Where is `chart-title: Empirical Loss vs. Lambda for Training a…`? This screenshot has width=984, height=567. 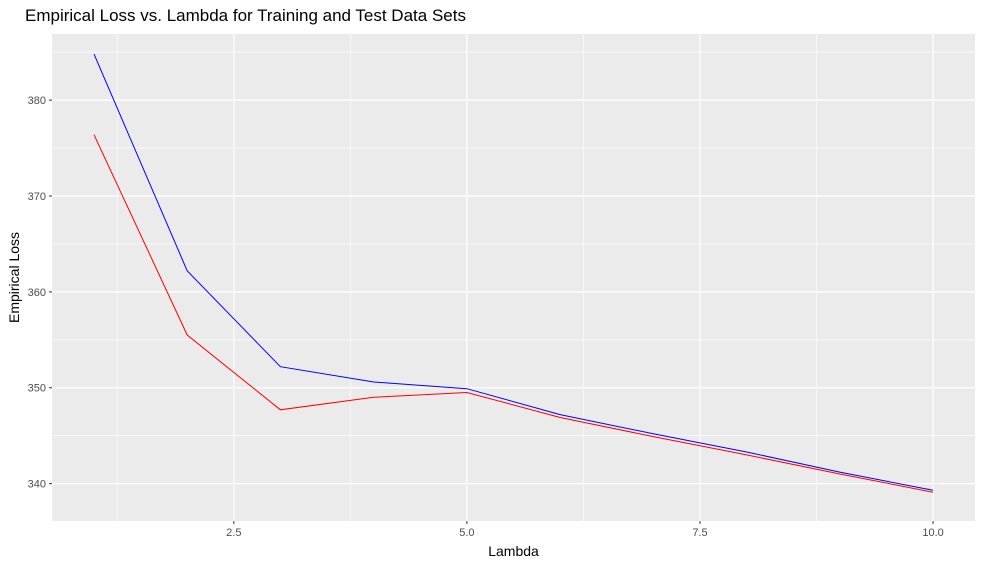 chart-title: Empirical Loss vs. Lambda for Training a… is located at coordinates (245, 15).